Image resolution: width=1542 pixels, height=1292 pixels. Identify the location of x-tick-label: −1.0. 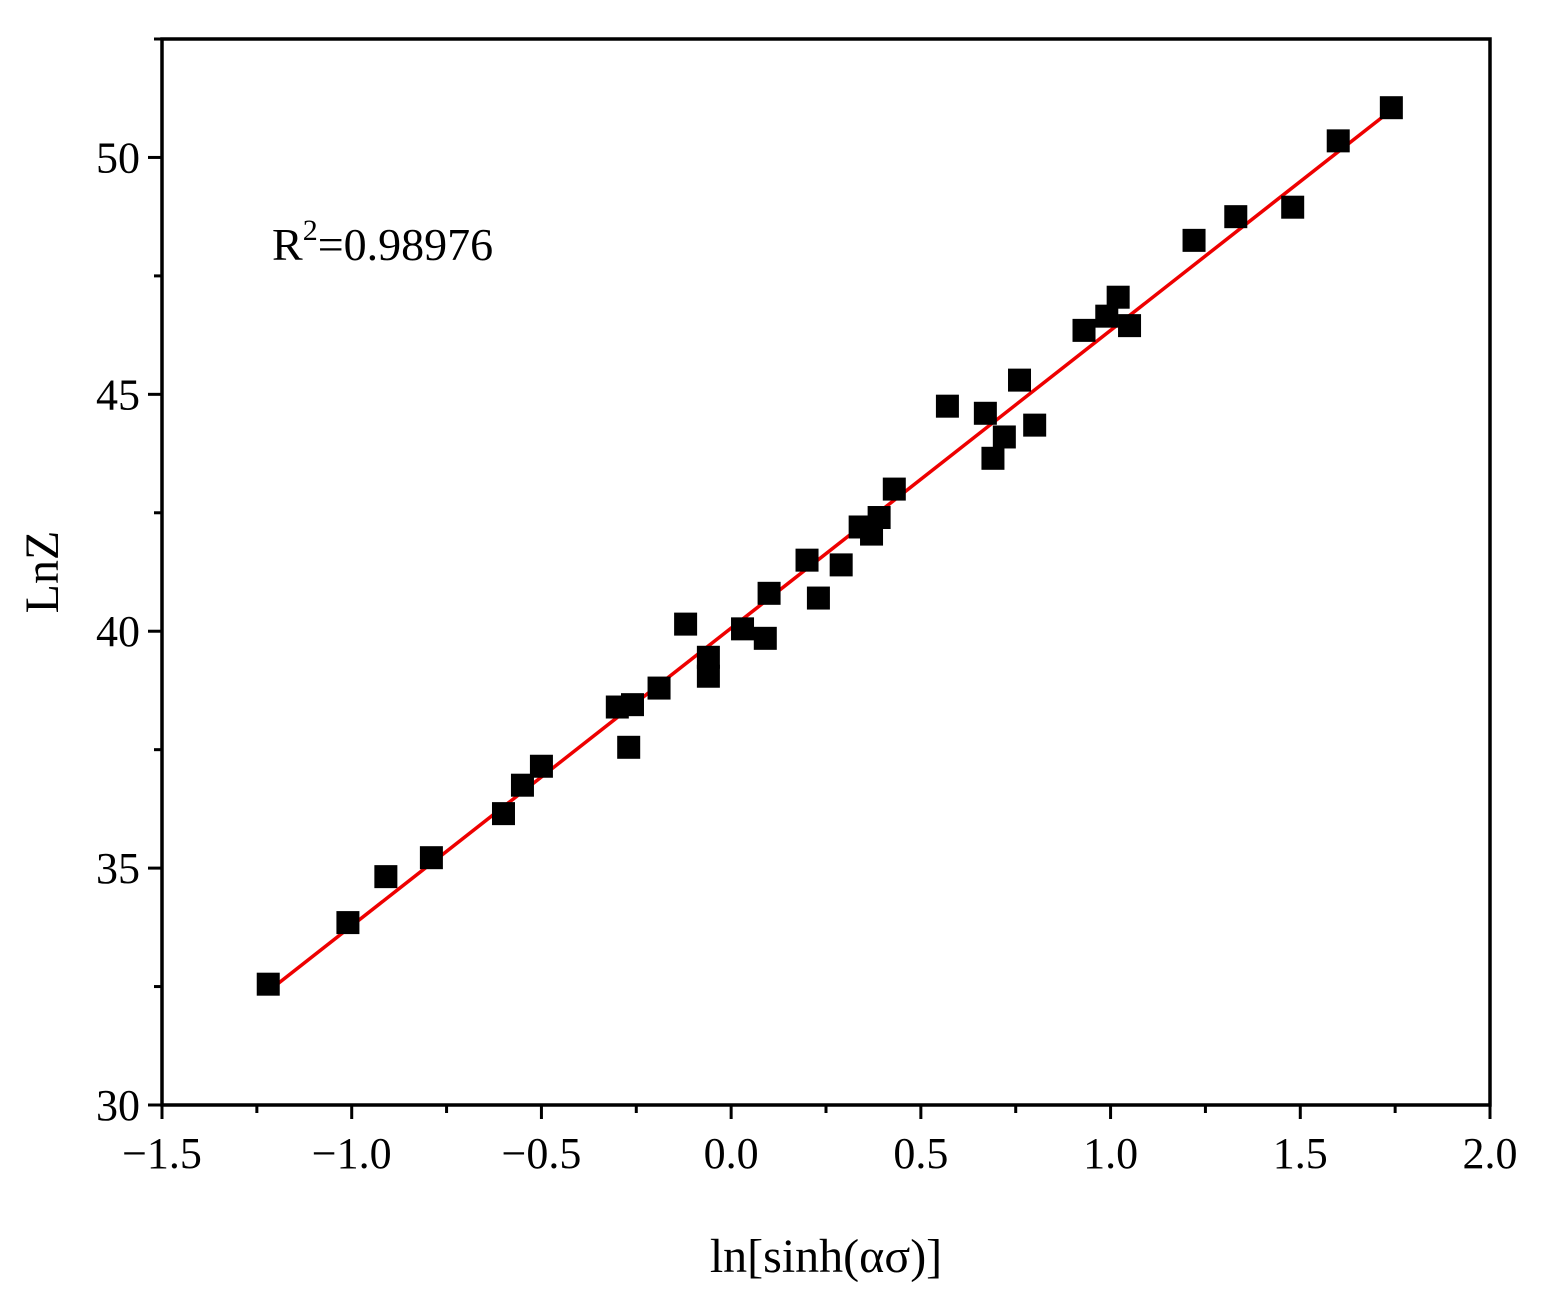
(352, 1153).